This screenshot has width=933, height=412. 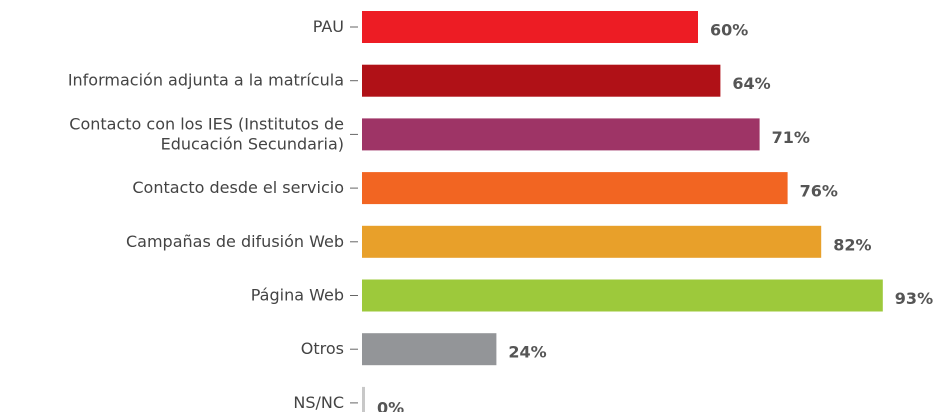 I want to click on category-label: Contacto desde el servicio, so click(x=238, y=187).